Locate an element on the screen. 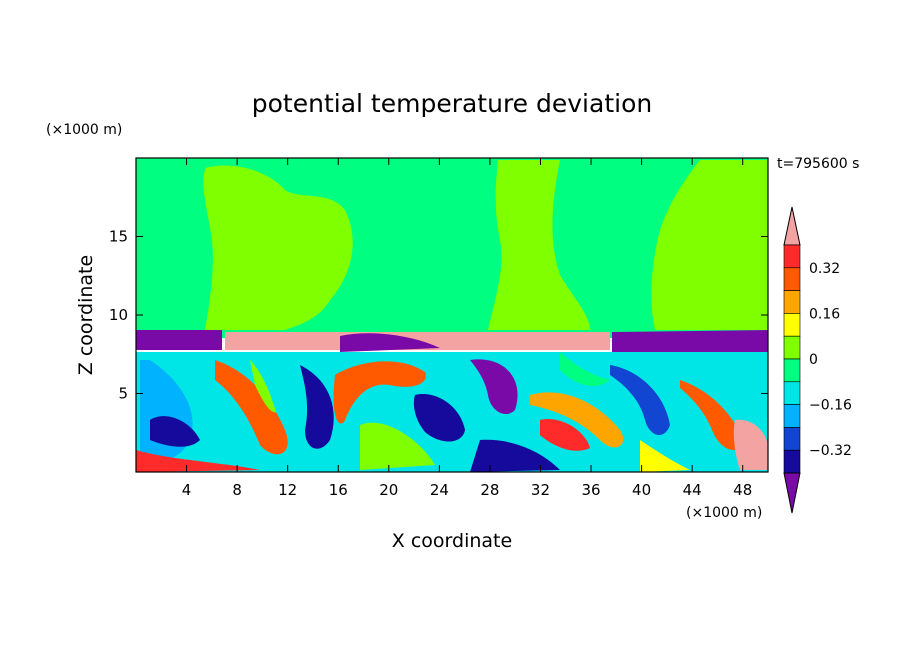  y-axis-label: Z coordinate is located at coordinates (86, 315).